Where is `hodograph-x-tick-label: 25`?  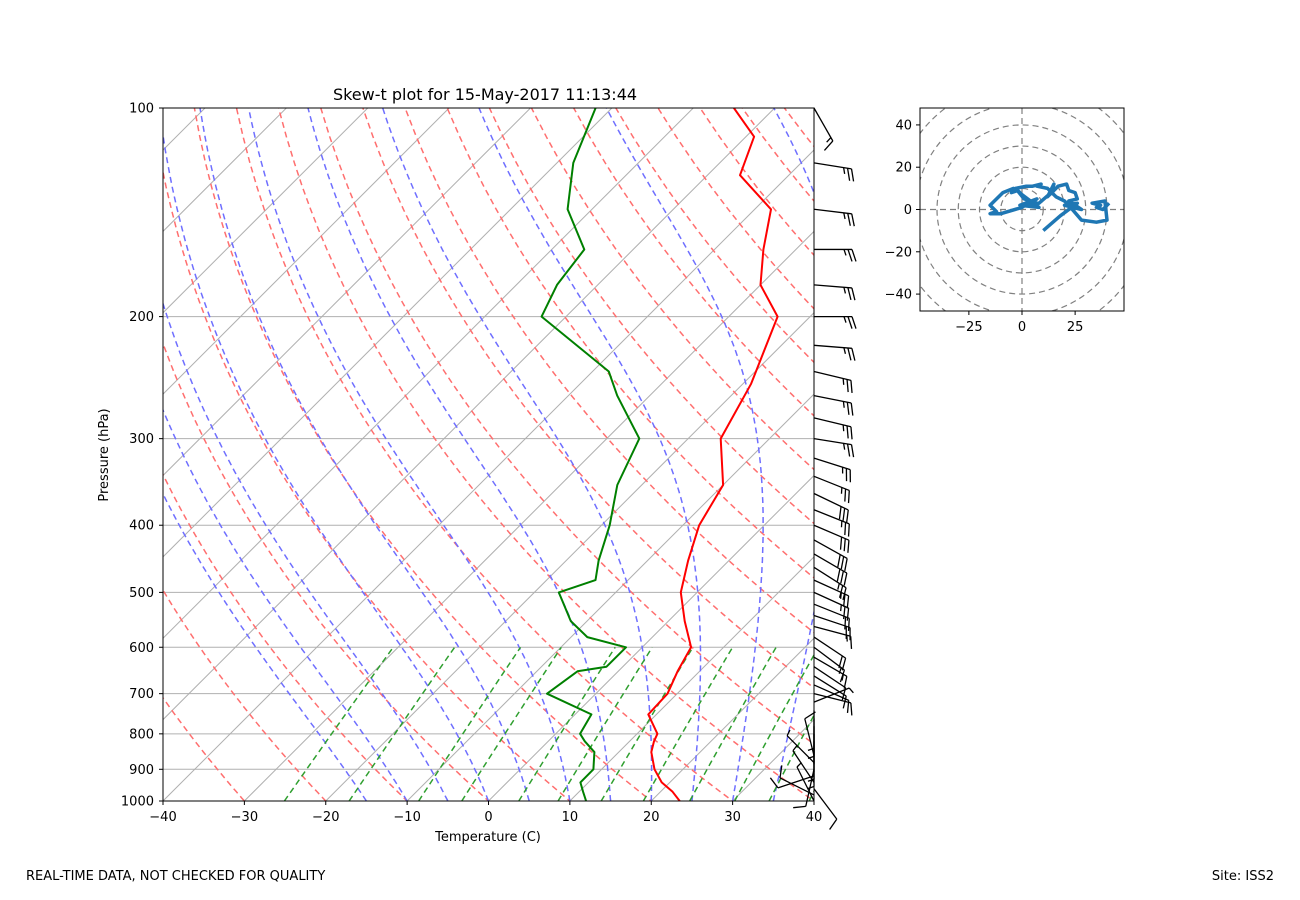
hodograph-x-tick-label: 25 is located at coordinates (1075, 327).